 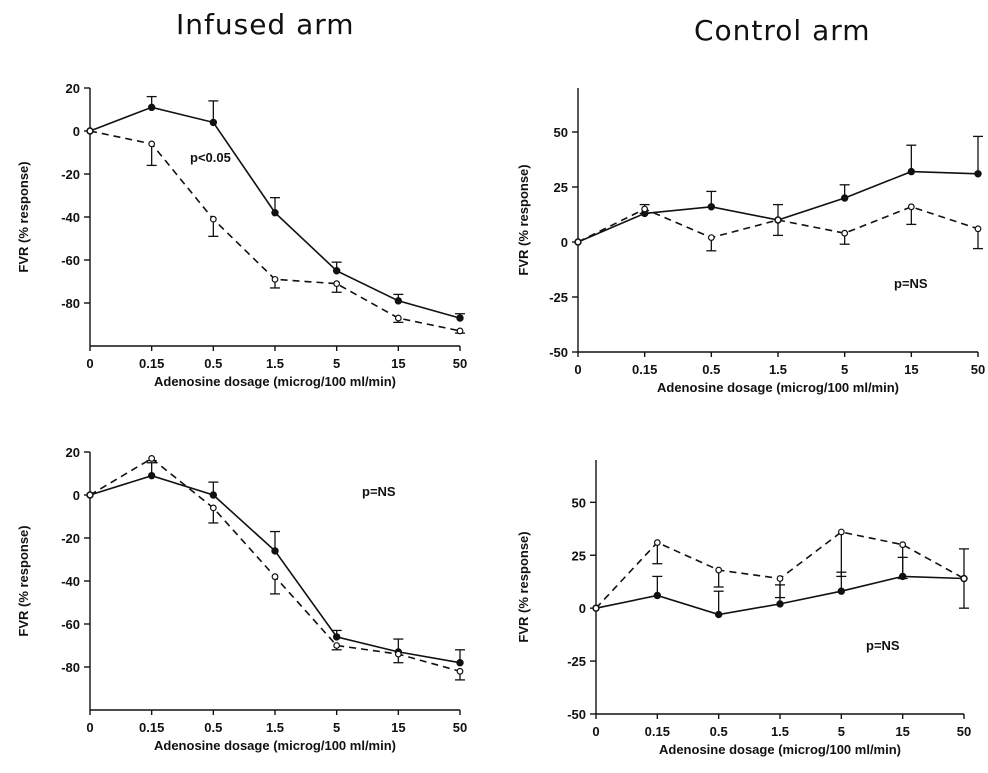 I want to click on y-tick-label: -50, so click(x=558, y=352).